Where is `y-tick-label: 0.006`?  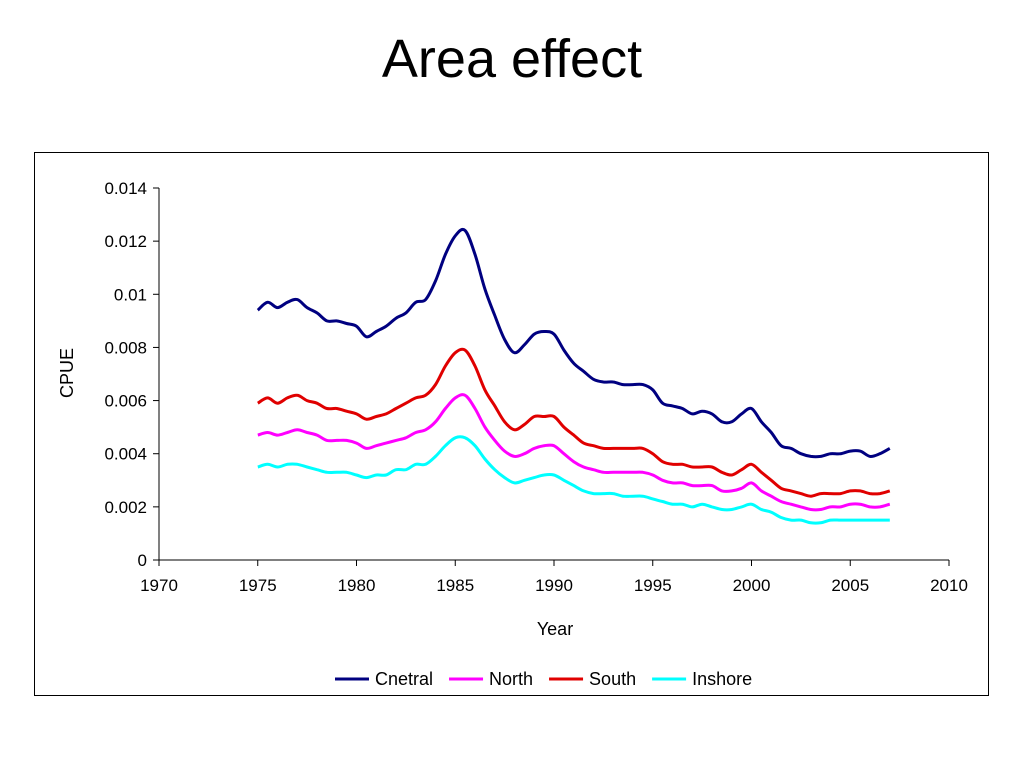
y-tick-label: 0.006 is located at coordinates (125, 401).